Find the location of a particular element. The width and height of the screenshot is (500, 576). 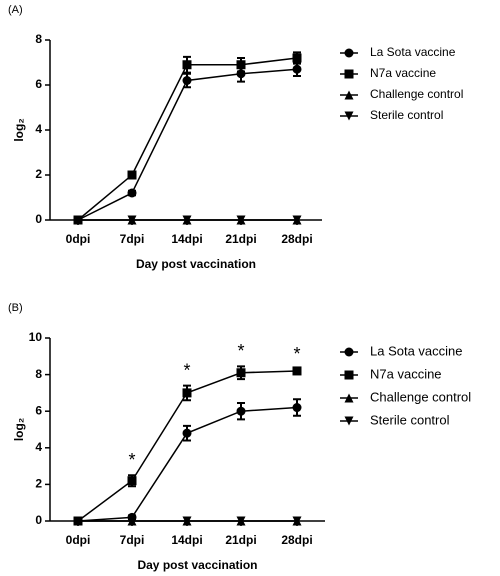

panel-label: (B) is located at coordinates (15, 308).